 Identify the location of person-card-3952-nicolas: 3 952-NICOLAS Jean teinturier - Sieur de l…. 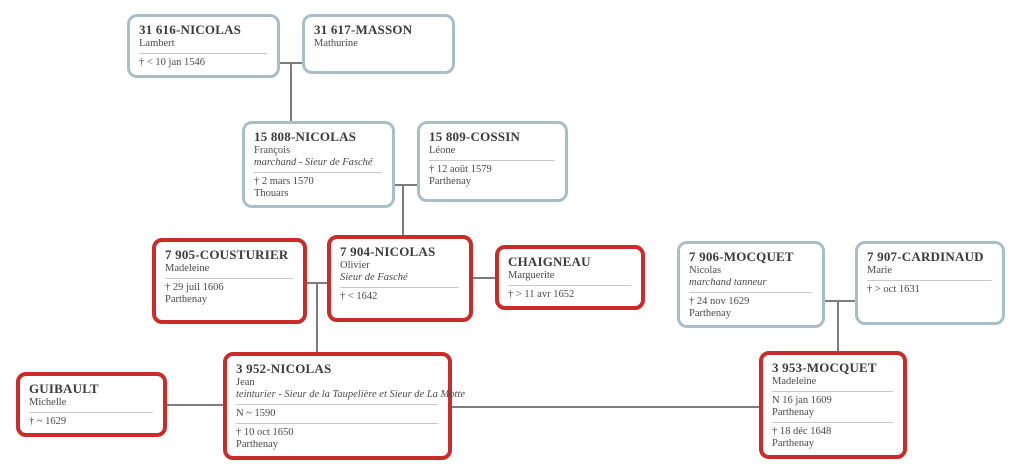
(344, 406).